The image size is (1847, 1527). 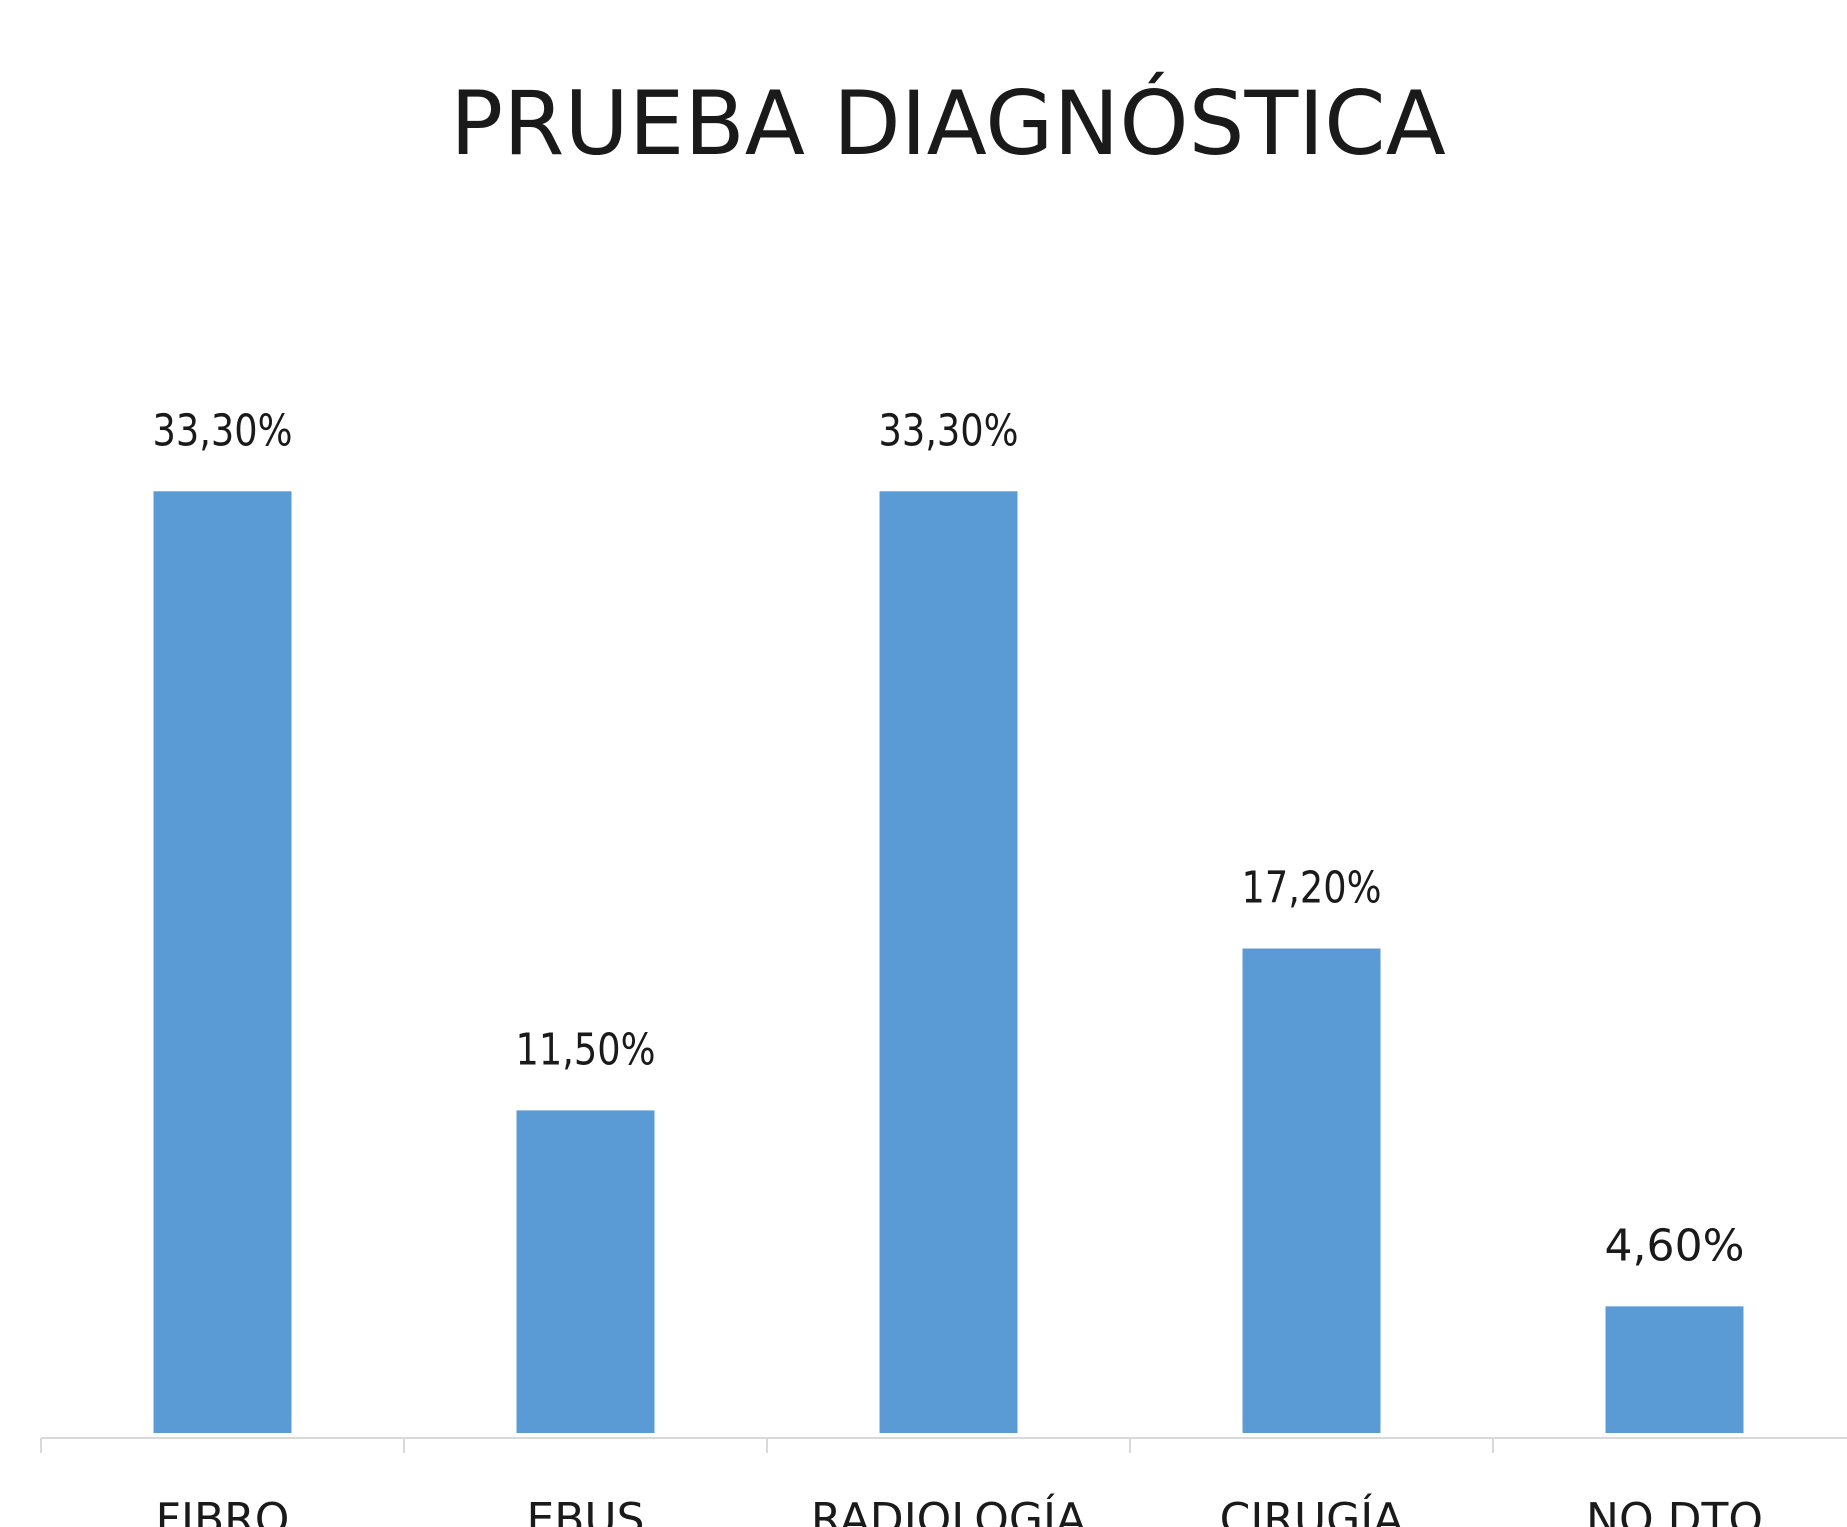 What do you see at coordinates (948, 123) in the screenshot?
I see `chart-title: PRUEBA DIAGNÓSTICA` at bounding box center [948, 123].